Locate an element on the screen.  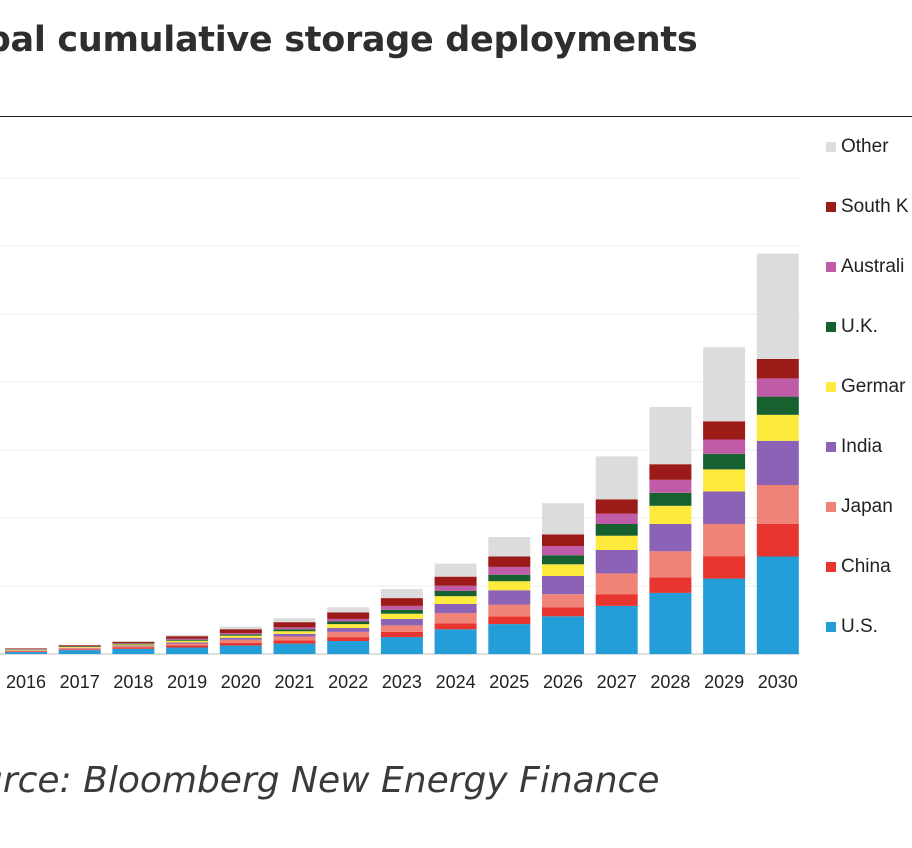
bar-segment-germany-2021 is located at coordinates (294, 632).